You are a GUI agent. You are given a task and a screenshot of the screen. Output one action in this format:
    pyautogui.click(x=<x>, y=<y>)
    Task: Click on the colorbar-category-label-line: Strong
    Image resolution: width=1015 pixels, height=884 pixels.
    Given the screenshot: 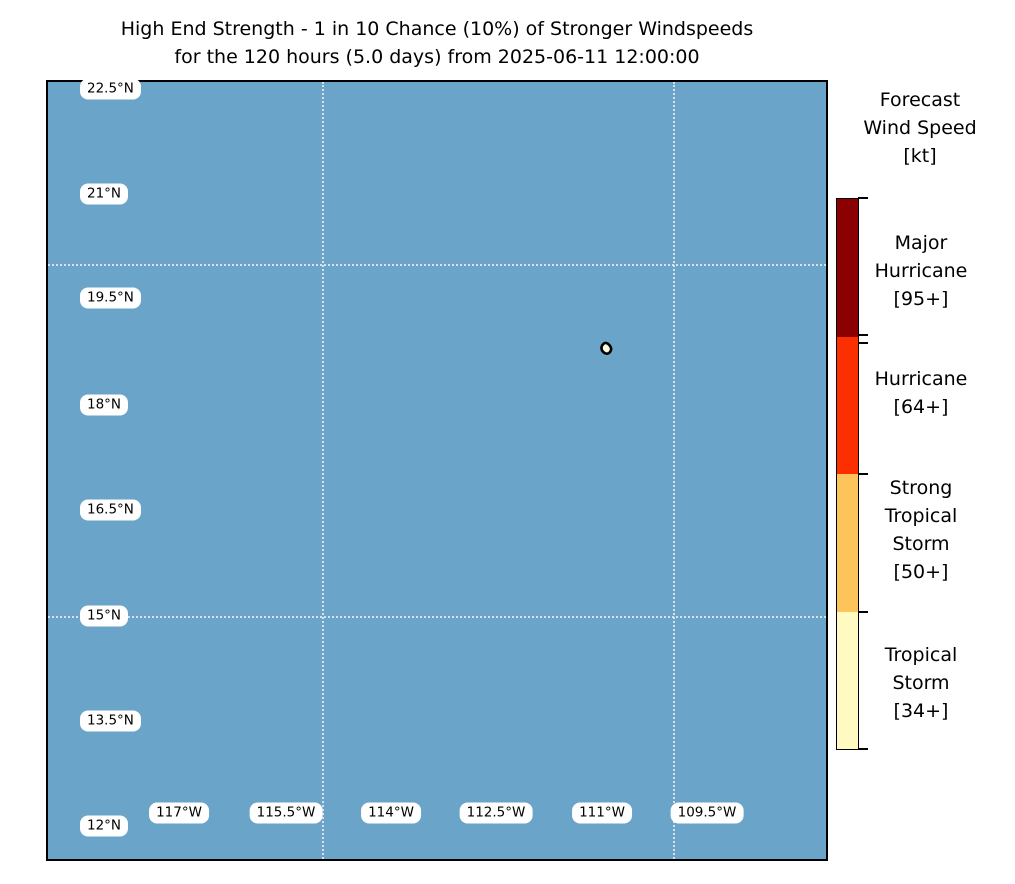 What is the action you would take?
    pyautogui.click(x=921, y=488)
    